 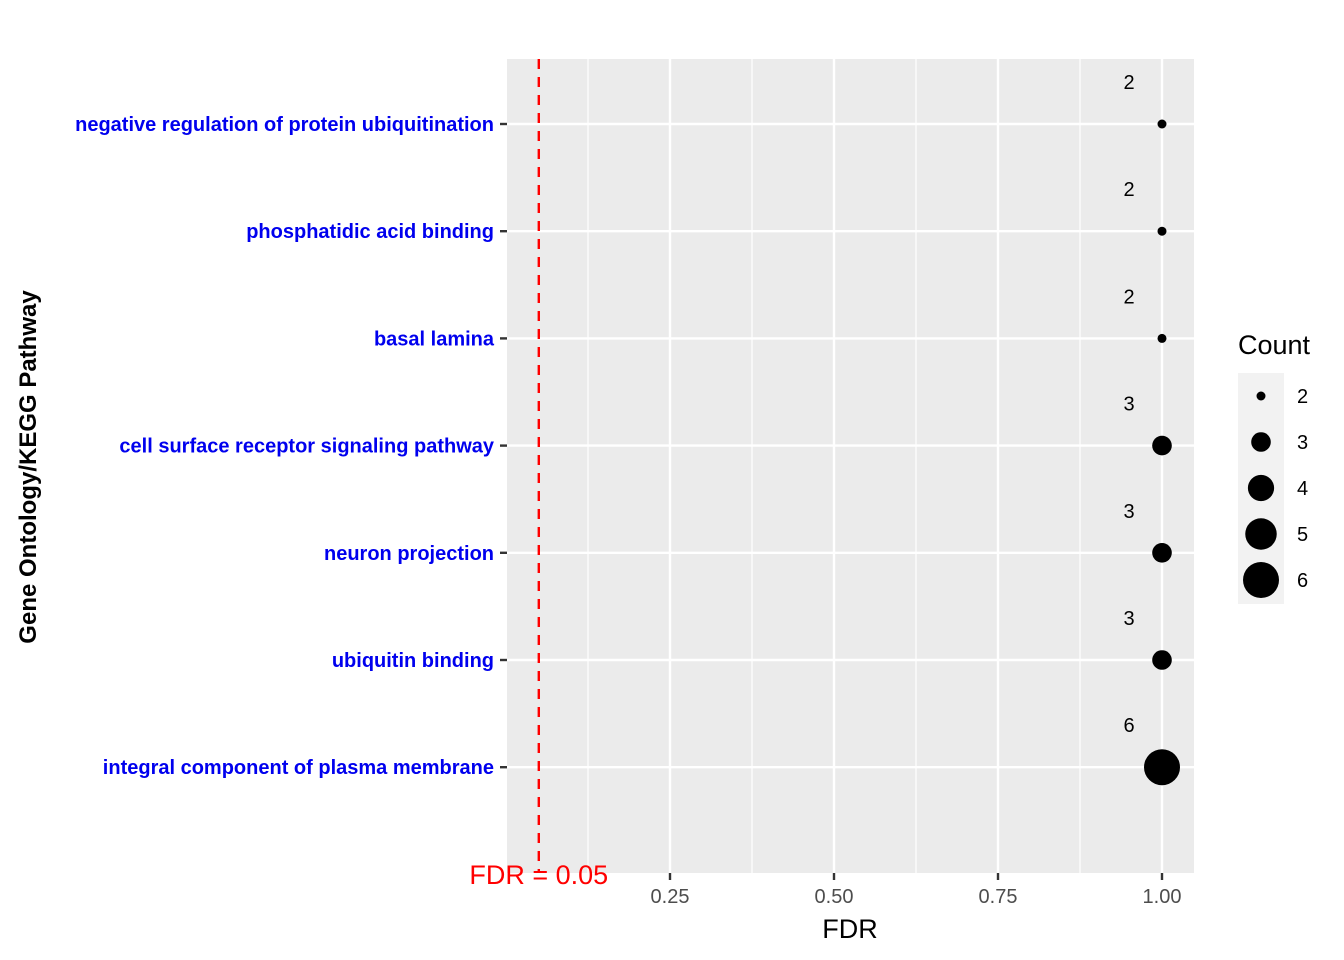 What do you see at coordinates (1162, 897) in the screenshot?
I see `x-tick-label: 1.00` at bounding box center [1162, 897].